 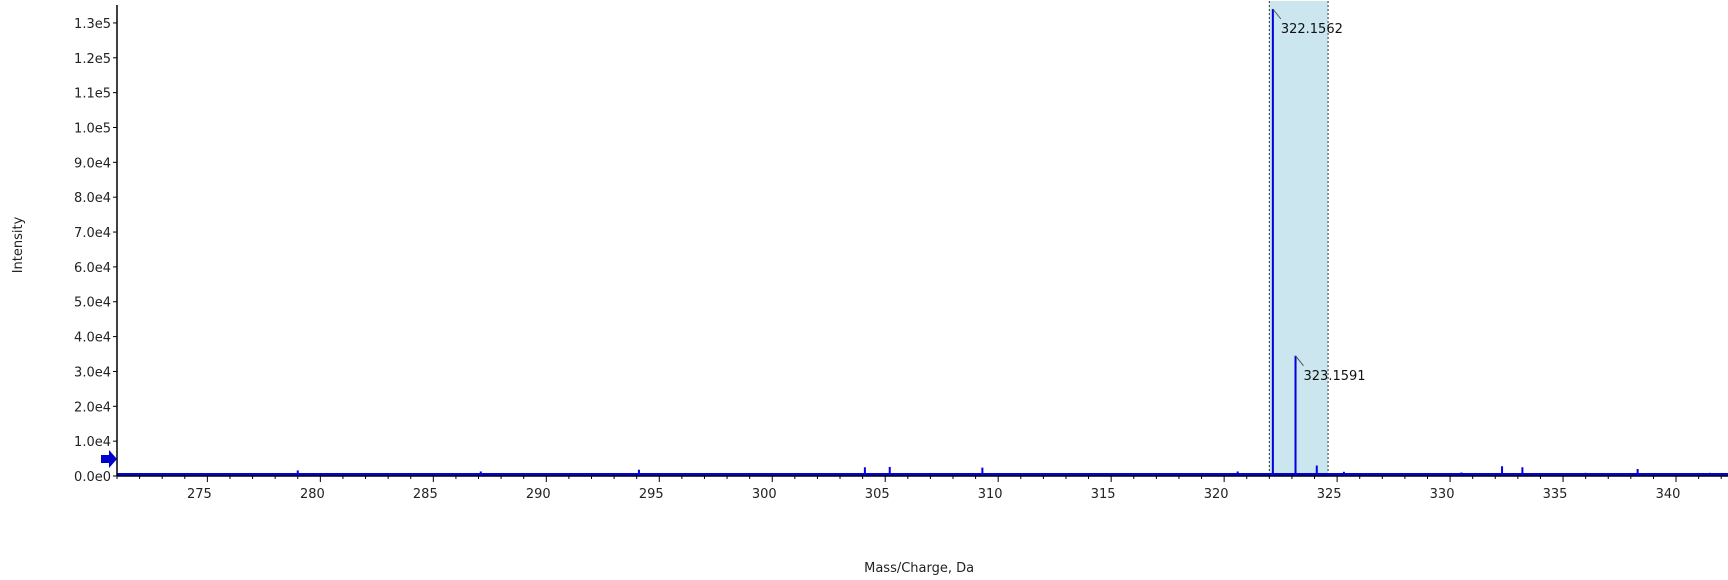 I want to click on y-tick-label: 5.0e4, so click(x=92, y=303).